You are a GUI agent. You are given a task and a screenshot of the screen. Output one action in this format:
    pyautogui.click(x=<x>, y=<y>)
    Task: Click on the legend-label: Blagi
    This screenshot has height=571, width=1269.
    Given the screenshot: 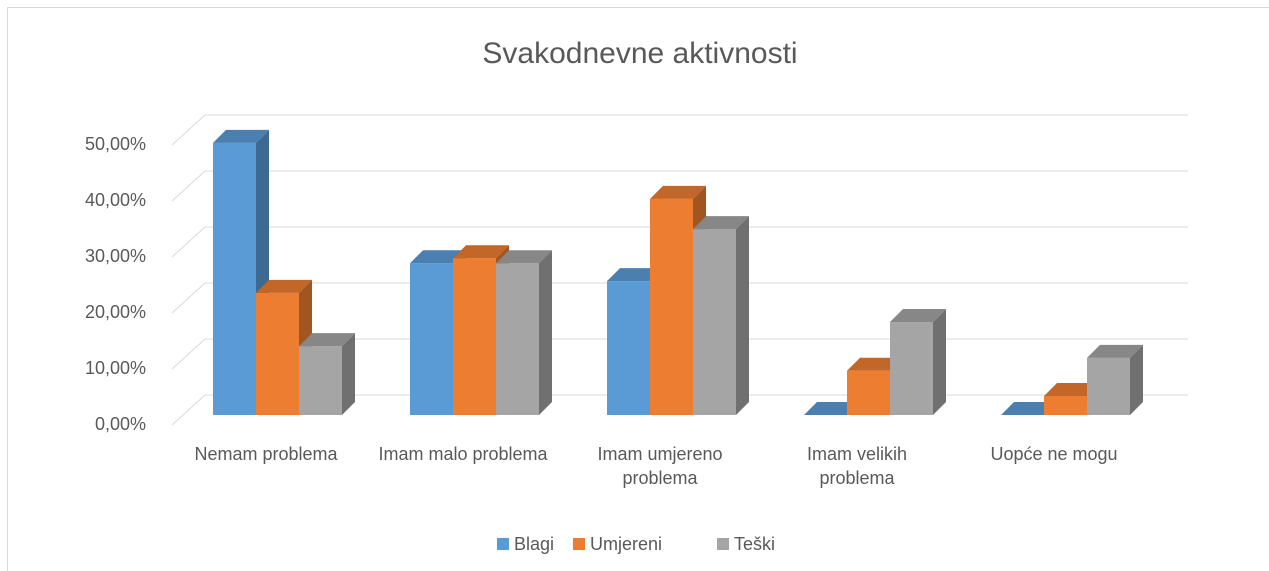 What is the action you would take?
    pyautogui.click(x=534, y=544)
    